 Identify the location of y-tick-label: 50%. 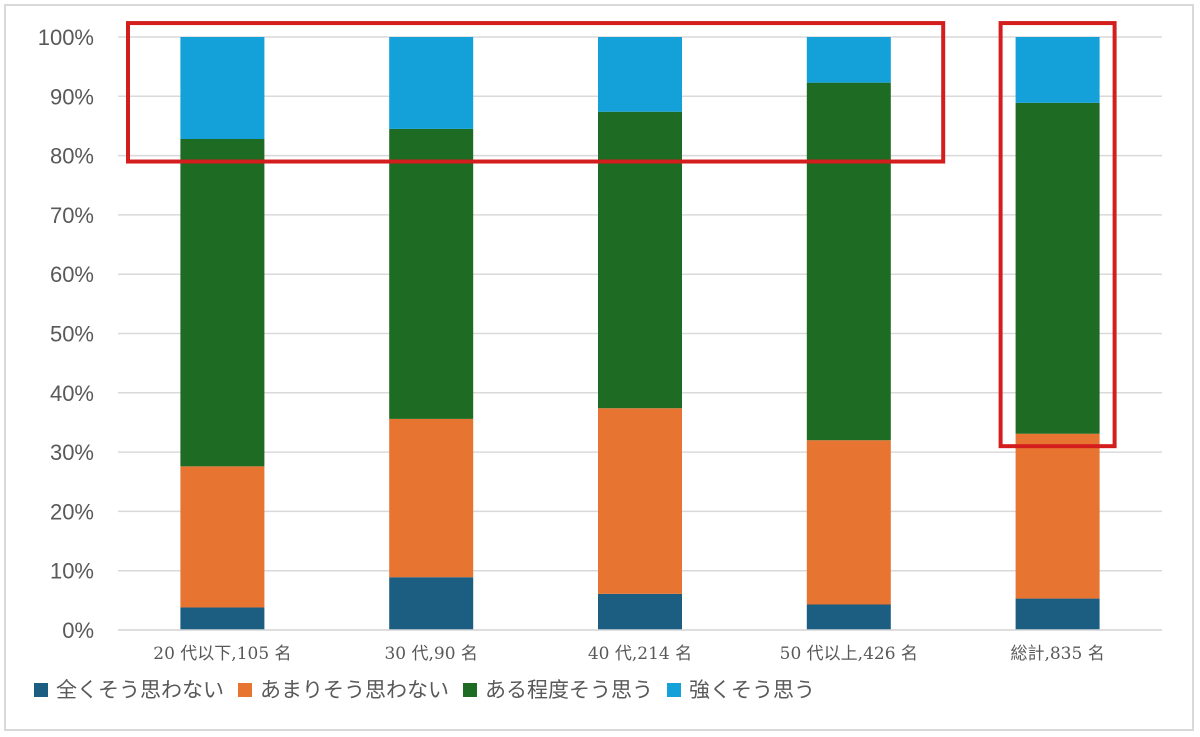
(72, 334).